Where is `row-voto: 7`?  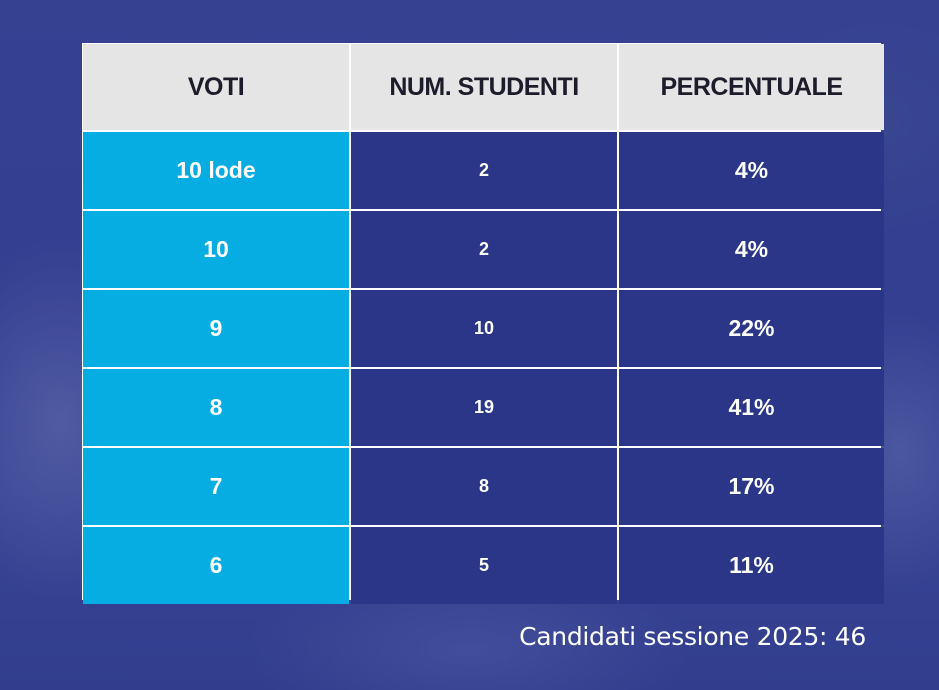 row-voto: 7 is located at coordinates (216, 486).